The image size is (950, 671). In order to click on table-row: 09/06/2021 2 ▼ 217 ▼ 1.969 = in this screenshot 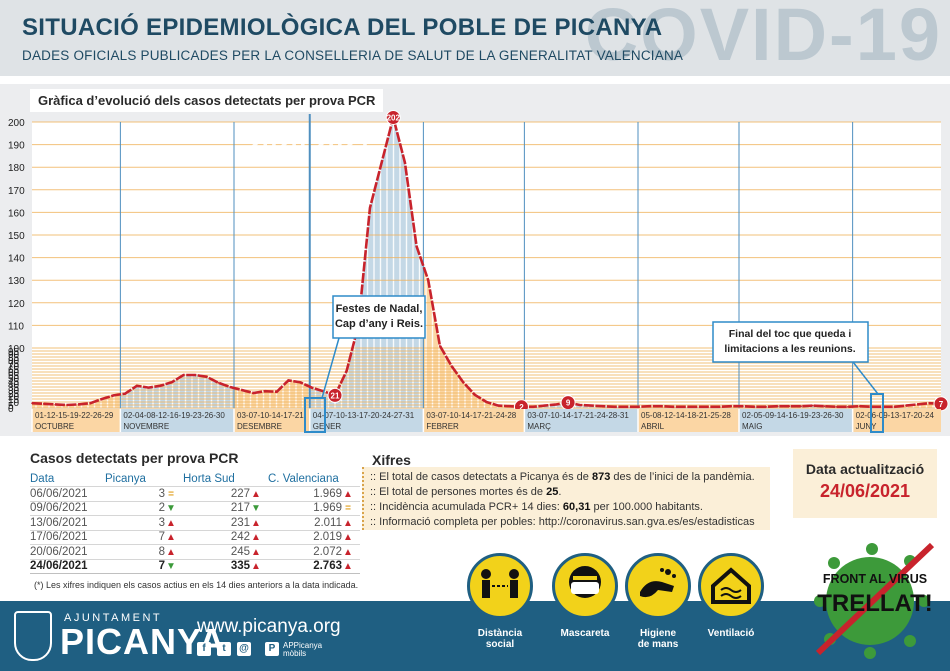, I will do `click(195, 508)`.